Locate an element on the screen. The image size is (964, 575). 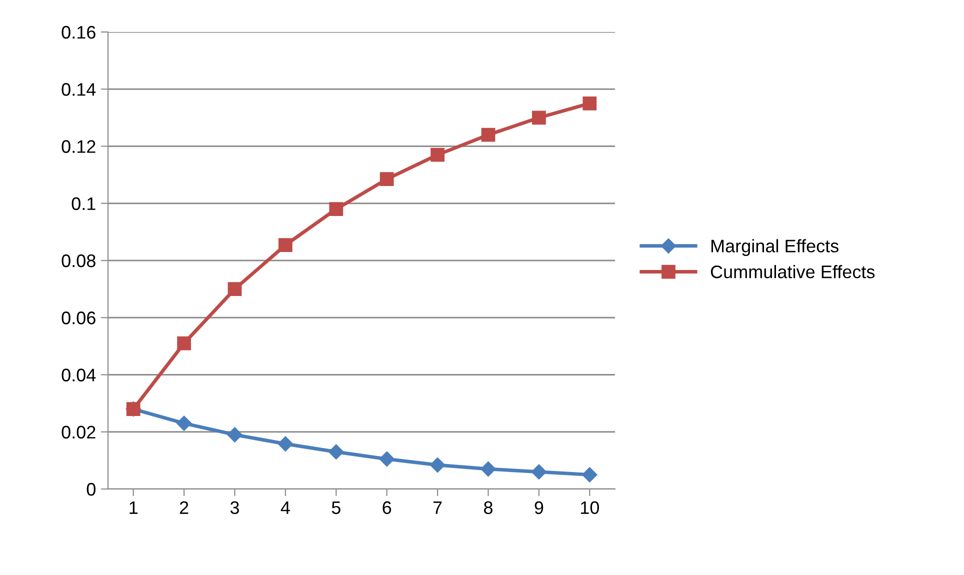
y-tick-label: 0.12 is located at coordinates (79, 146).